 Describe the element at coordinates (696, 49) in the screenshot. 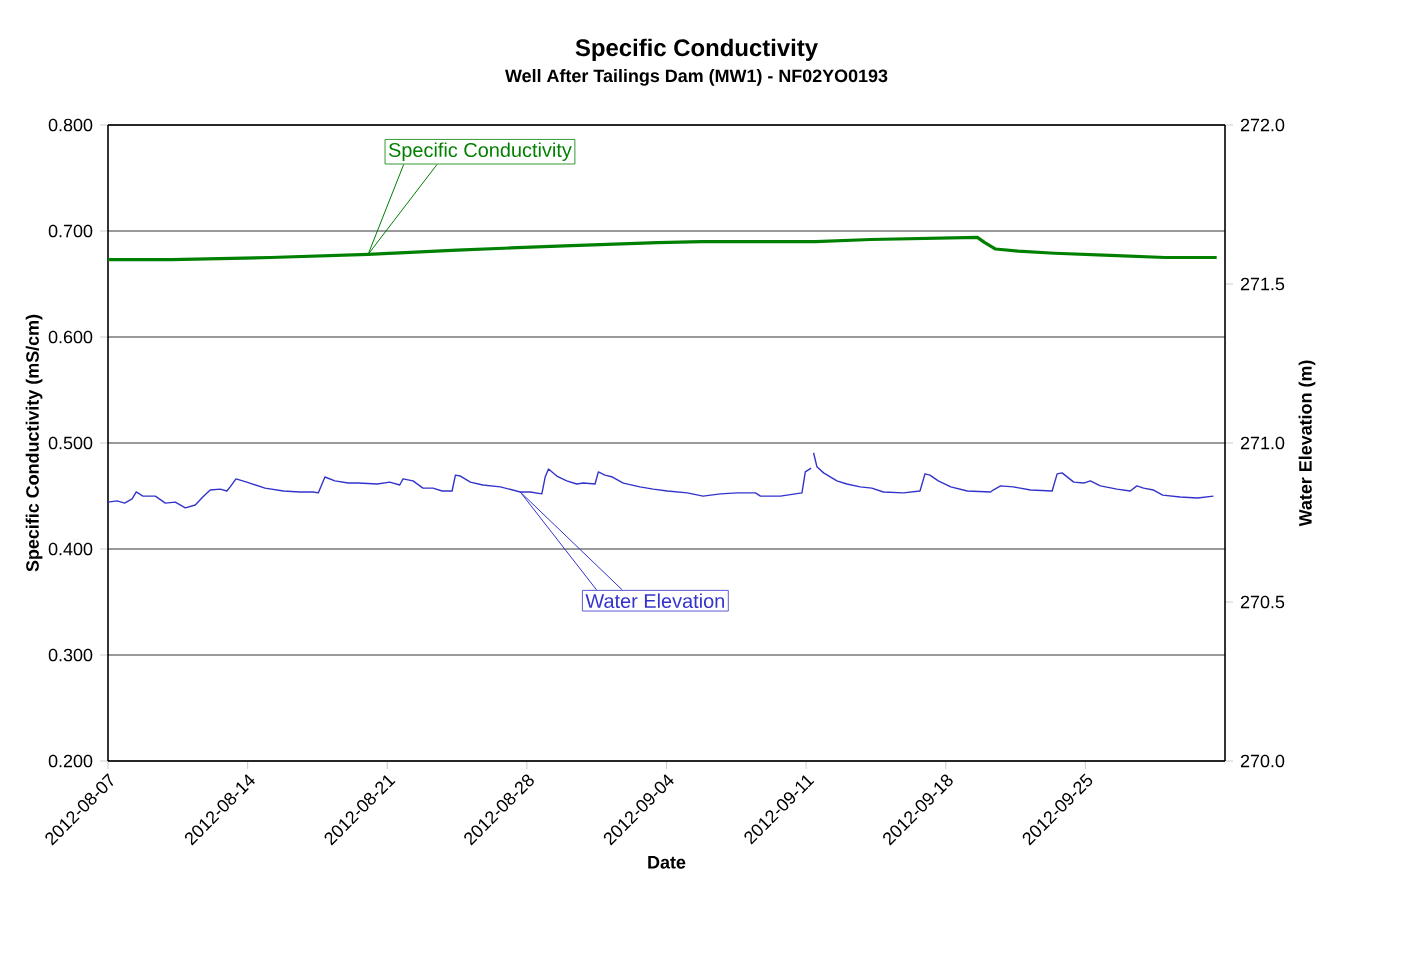

I see `chart-title: Specific Conductivity` at that location.